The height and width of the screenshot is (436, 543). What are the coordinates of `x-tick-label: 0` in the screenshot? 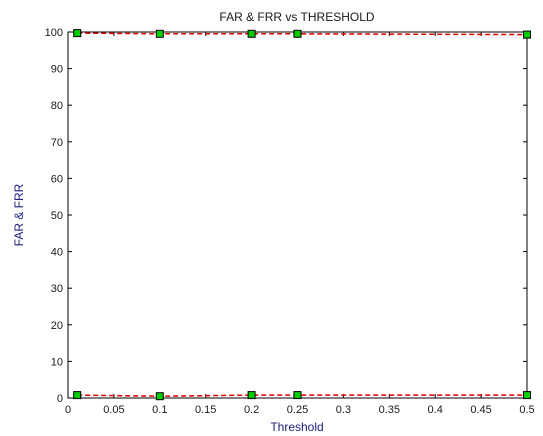 It's located at (68, 410).